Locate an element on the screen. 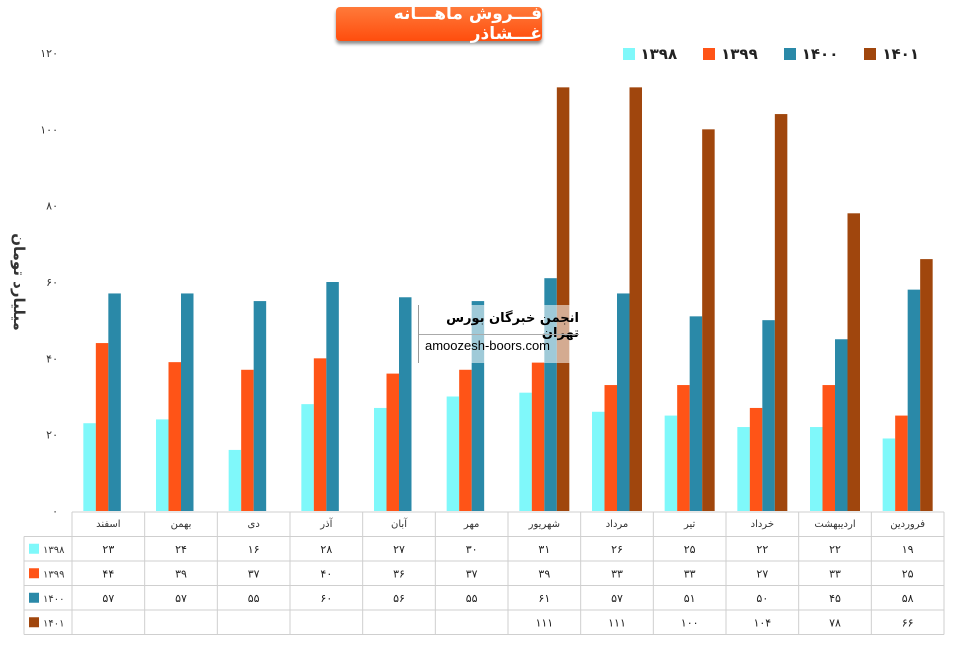  data-label: ۶۰ is located at coordinates (326, 598).